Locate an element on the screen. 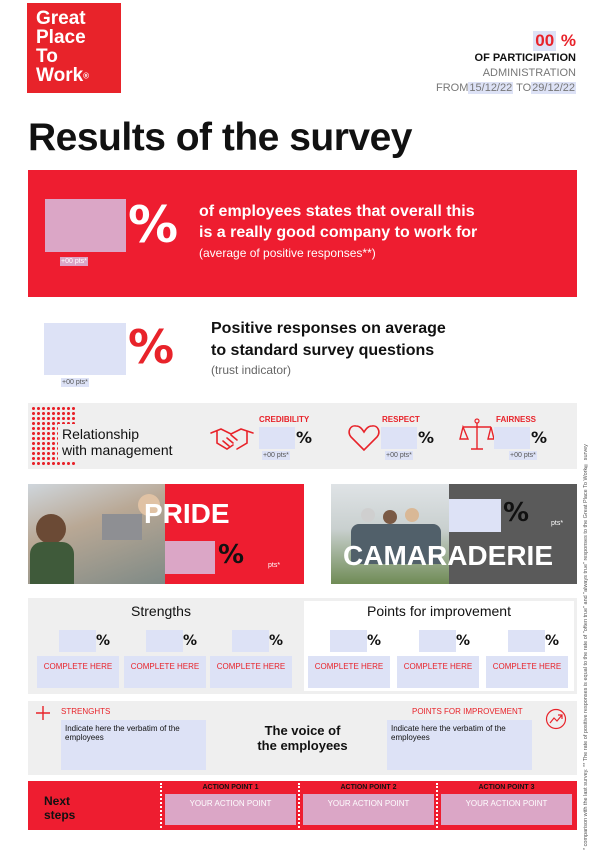 Image resolution: width=604 pixels, height=857 pixels. overall-text-line3: (average of positive responses**) is located at coordinates (287, 253).